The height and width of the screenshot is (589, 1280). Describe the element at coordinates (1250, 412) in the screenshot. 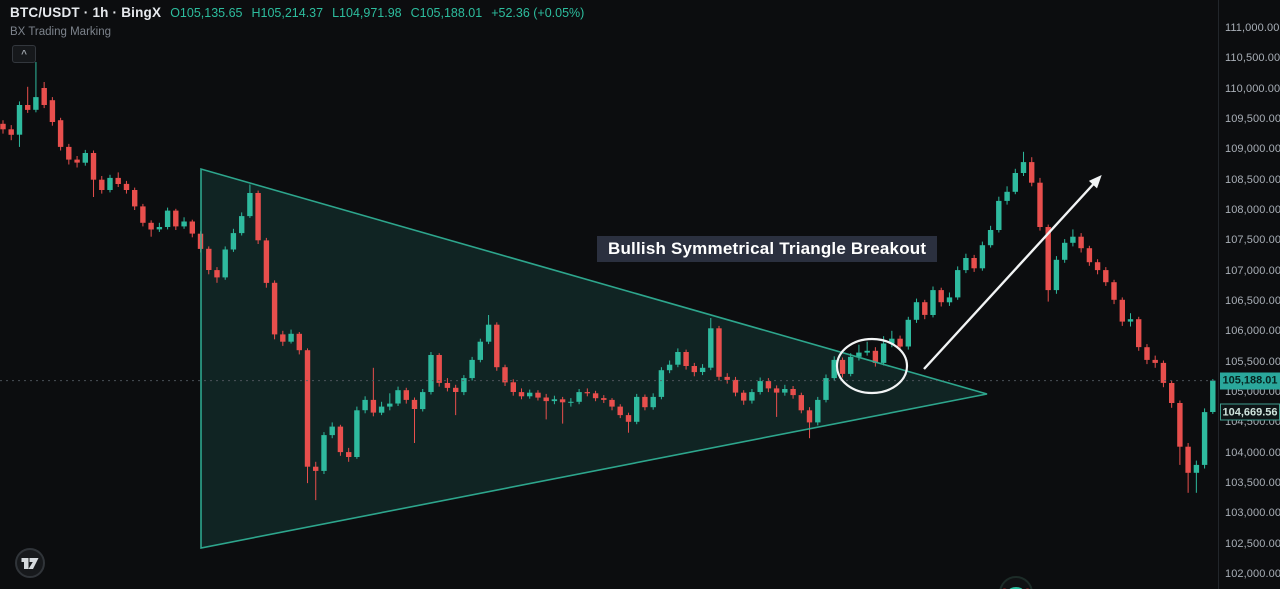

I see `secondary-price-badge: 104,669.56` at that location.